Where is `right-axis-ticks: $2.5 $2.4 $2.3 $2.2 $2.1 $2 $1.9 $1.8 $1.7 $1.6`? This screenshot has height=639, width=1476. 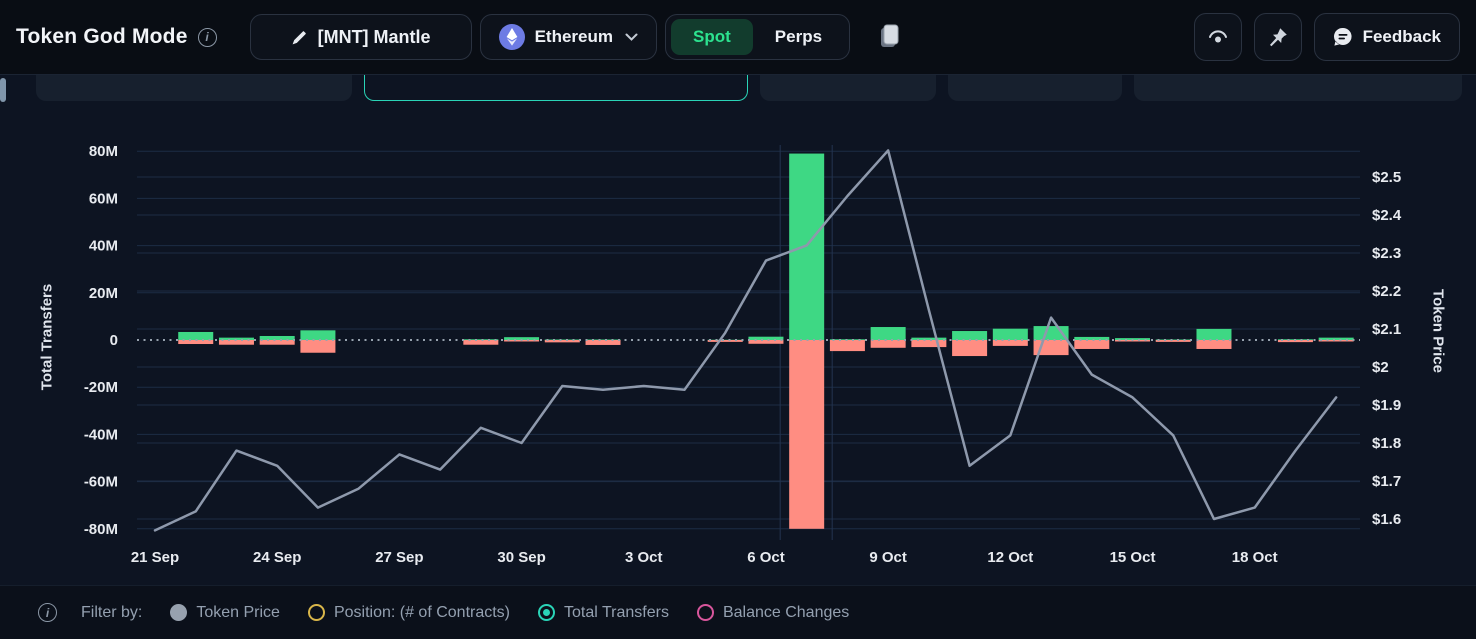 right-axis-ticks: $2.5 $2.4 $2.3 $2.2 $2.1 $2 $1.9 $1.8 $1.7 $1.6 is located at coordinates (1387, 348).